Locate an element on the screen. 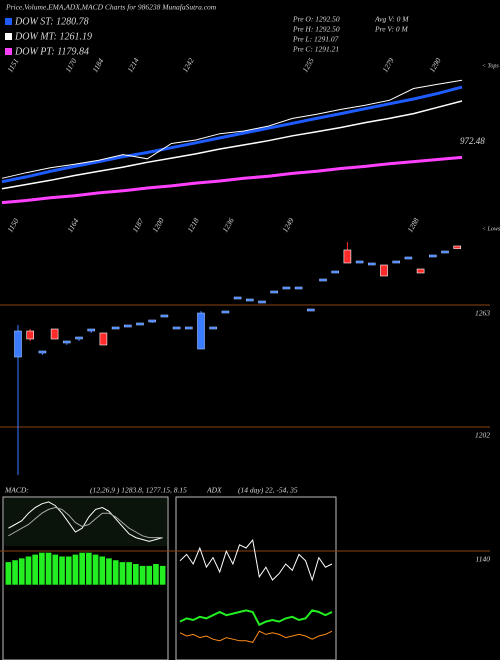 The height and width of the screenshot is (660, 500). legend-label: DOW PT: 1179.84 is located at coordinates (51, 51).